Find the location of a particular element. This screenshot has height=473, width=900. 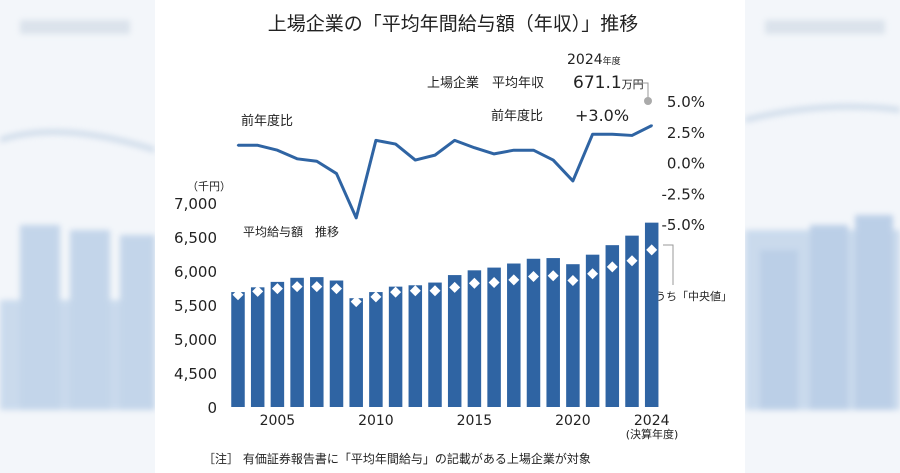

yoy-point-2018 is located at coordinates (533, 150).